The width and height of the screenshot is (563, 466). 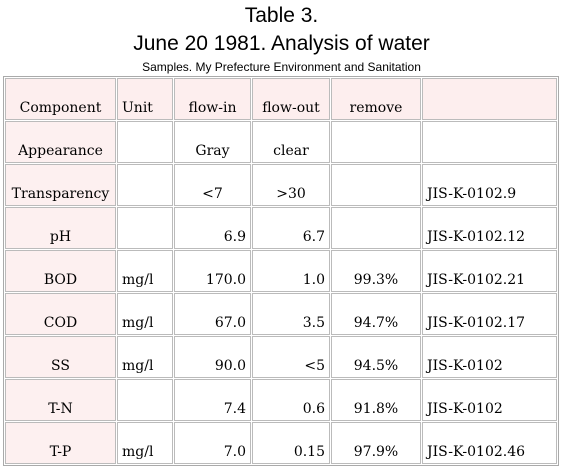 What do you see at coordinates (60, 228) in the screenshot?
I see `cell: pH` at bounding box center [60, 228].